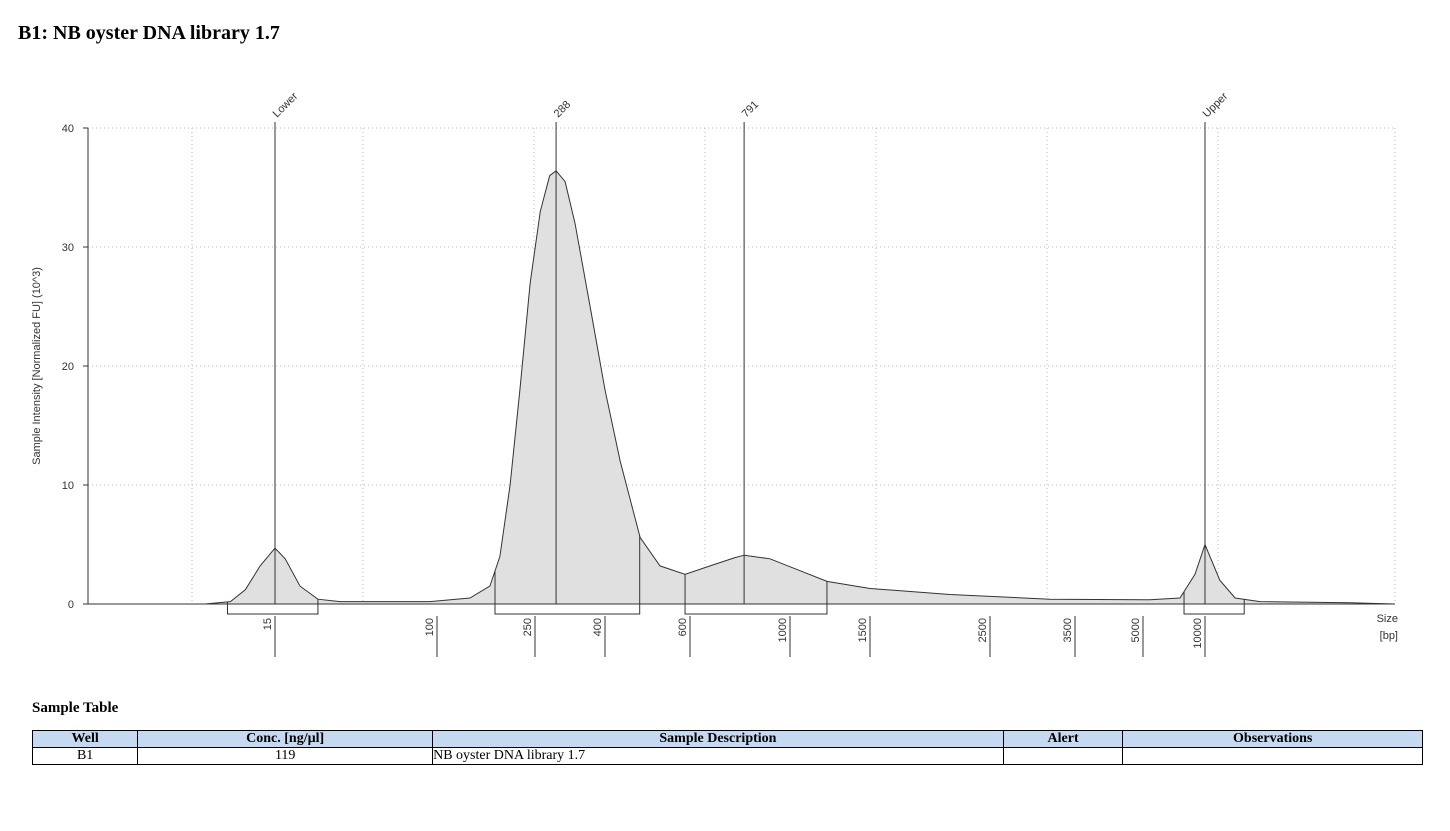 The image size is (1450, 831). What do you see at coordinates (68, 367) in the screenshot?
I see `y-tick-label: 20` at bounding box center [68, 367].